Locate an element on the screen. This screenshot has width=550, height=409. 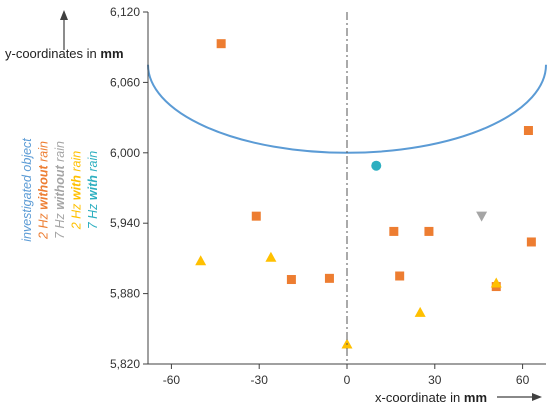
legend-entry-hz7_dry: 7 Hz without rain is located at coordinates (60, 190).